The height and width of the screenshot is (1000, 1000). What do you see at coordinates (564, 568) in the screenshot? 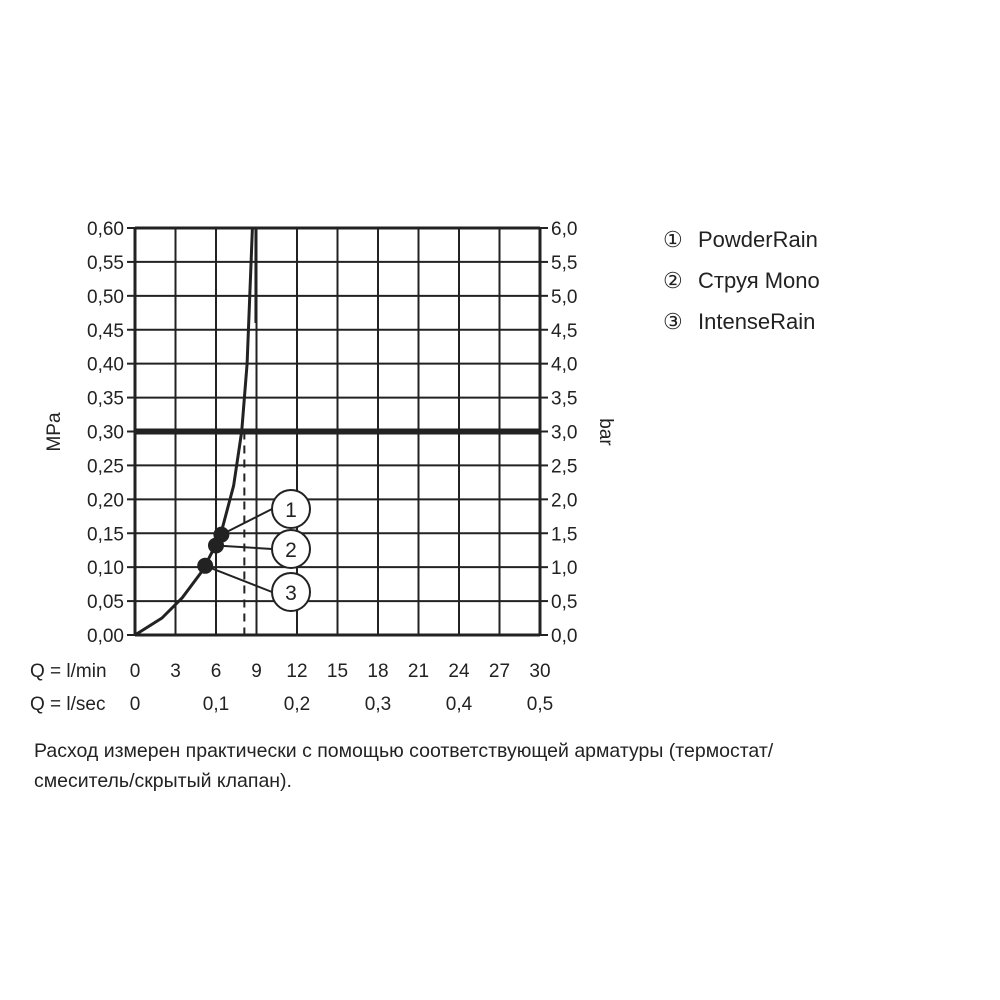
I see `y-right-tick-label: 1,0` at bounding box center [564, 568].